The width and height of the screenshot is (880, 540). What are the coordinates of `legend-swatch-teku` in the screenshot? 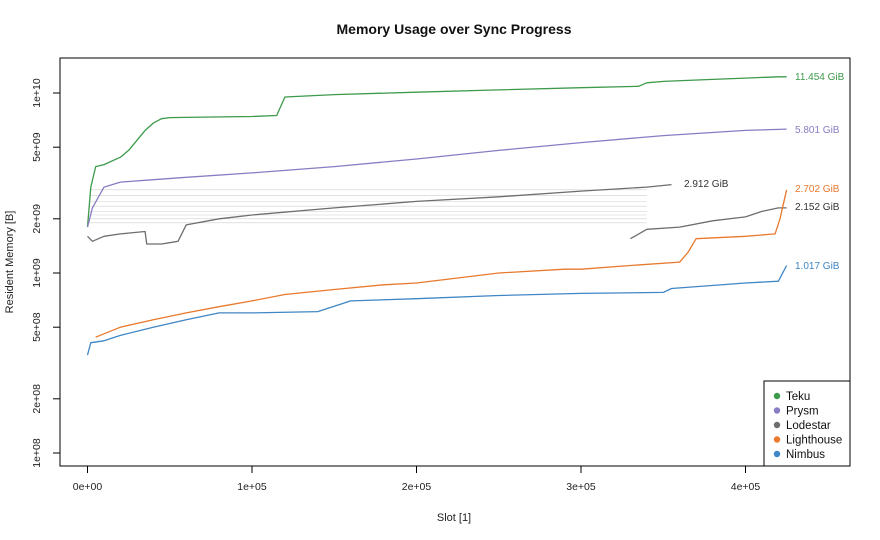 It's located at (777, 396).